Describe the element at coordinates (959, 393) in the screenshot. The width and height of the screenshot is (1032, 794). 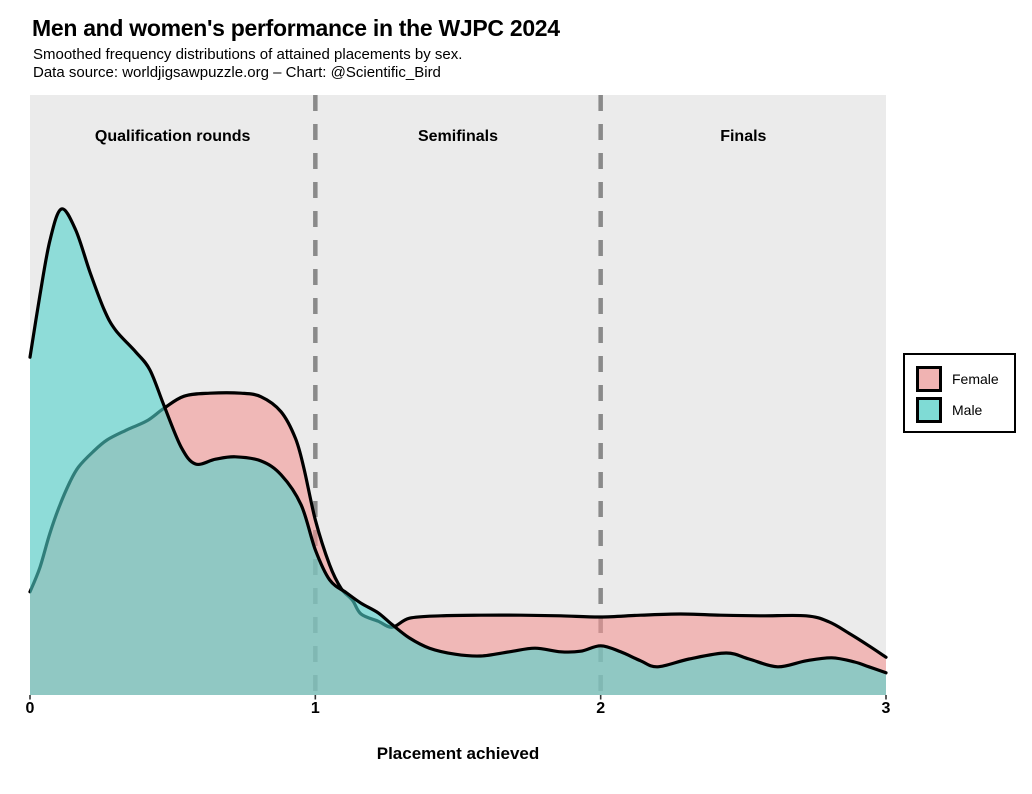
I see `legend-box: Female Male` at that location.